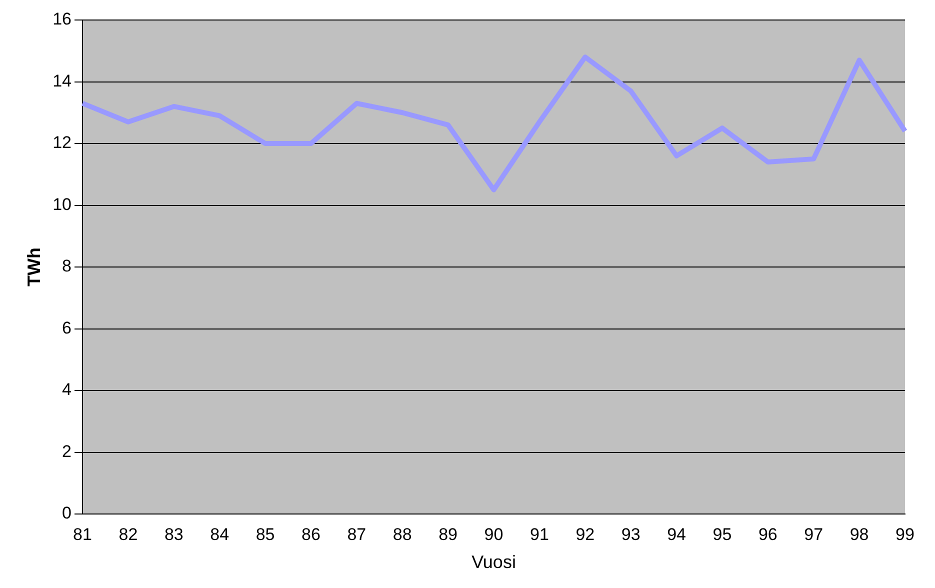  What do you see at coordinates (494, 534) in the screenshot?
I see `x-tick-label: 90` at bounding box center [494, 534].